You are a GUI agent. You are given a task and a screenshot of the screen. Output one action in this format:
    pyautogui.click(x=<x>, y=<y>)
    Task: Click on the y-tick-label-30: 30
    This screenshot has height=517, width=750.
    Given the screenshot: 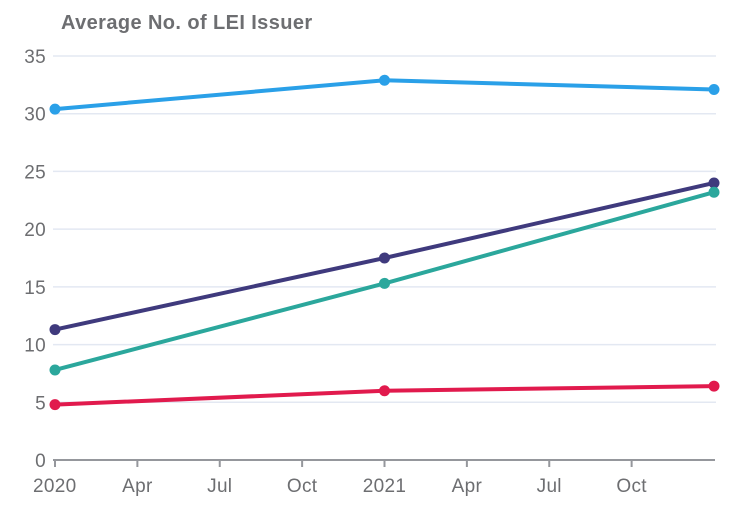 What is the action you would take?
    pyautogui.click(x=35, y=115)
    